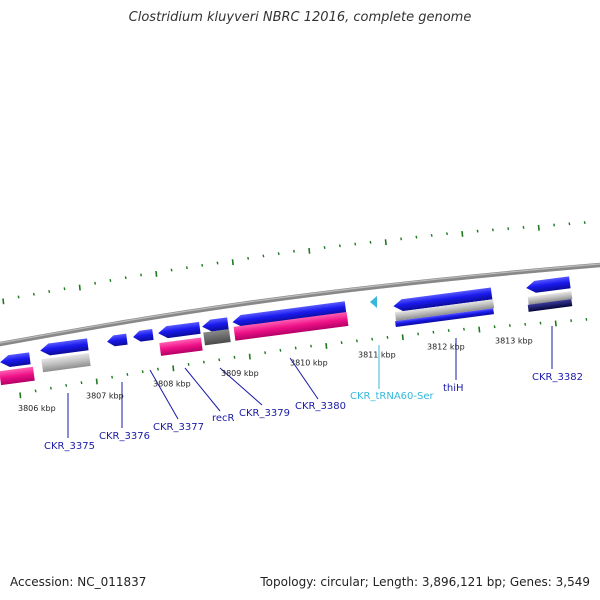  What do you see at coordinates (124, 436) in the screenshot?
I see `gene-label: CKR_3376` at bounding box center [124, 436].